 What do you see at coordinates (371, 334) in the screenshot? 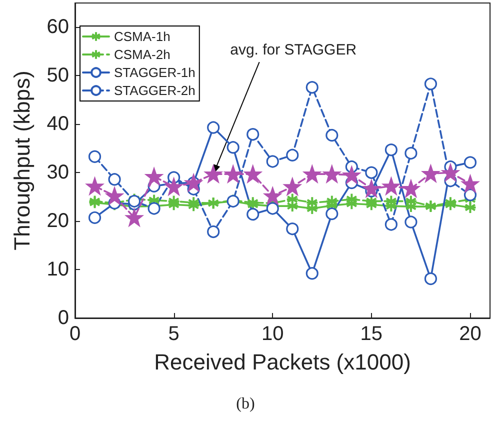
I see `x-tick-label: 15` at bounding box center [371, 334].